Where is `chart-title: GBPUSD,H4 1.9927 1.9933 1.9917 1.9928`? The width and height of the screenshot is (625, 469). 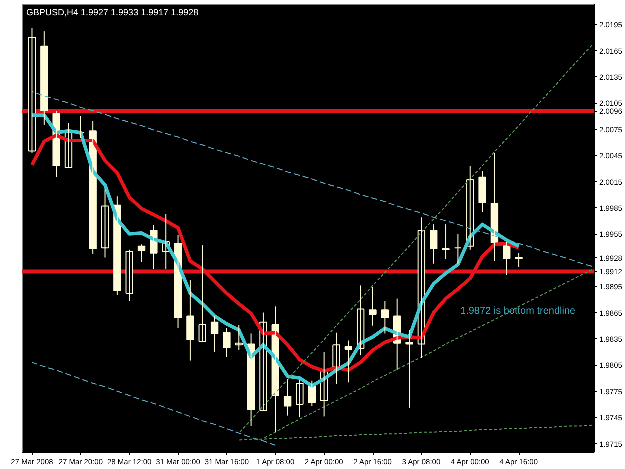 chart-title: GBPUSD,H4 1.9927 1.9933 1.9917 1.9928 is located at coordinates (112, 13).